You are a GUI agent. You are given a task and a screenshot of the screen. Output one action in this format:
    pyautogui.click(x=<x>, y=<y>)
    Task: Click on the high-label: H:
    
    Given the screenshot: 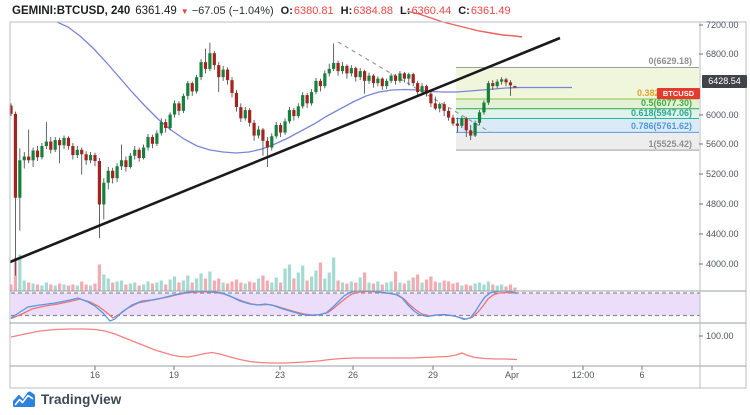 What is the action you would take?
    pyautogui.click(x=346, y=11)
    